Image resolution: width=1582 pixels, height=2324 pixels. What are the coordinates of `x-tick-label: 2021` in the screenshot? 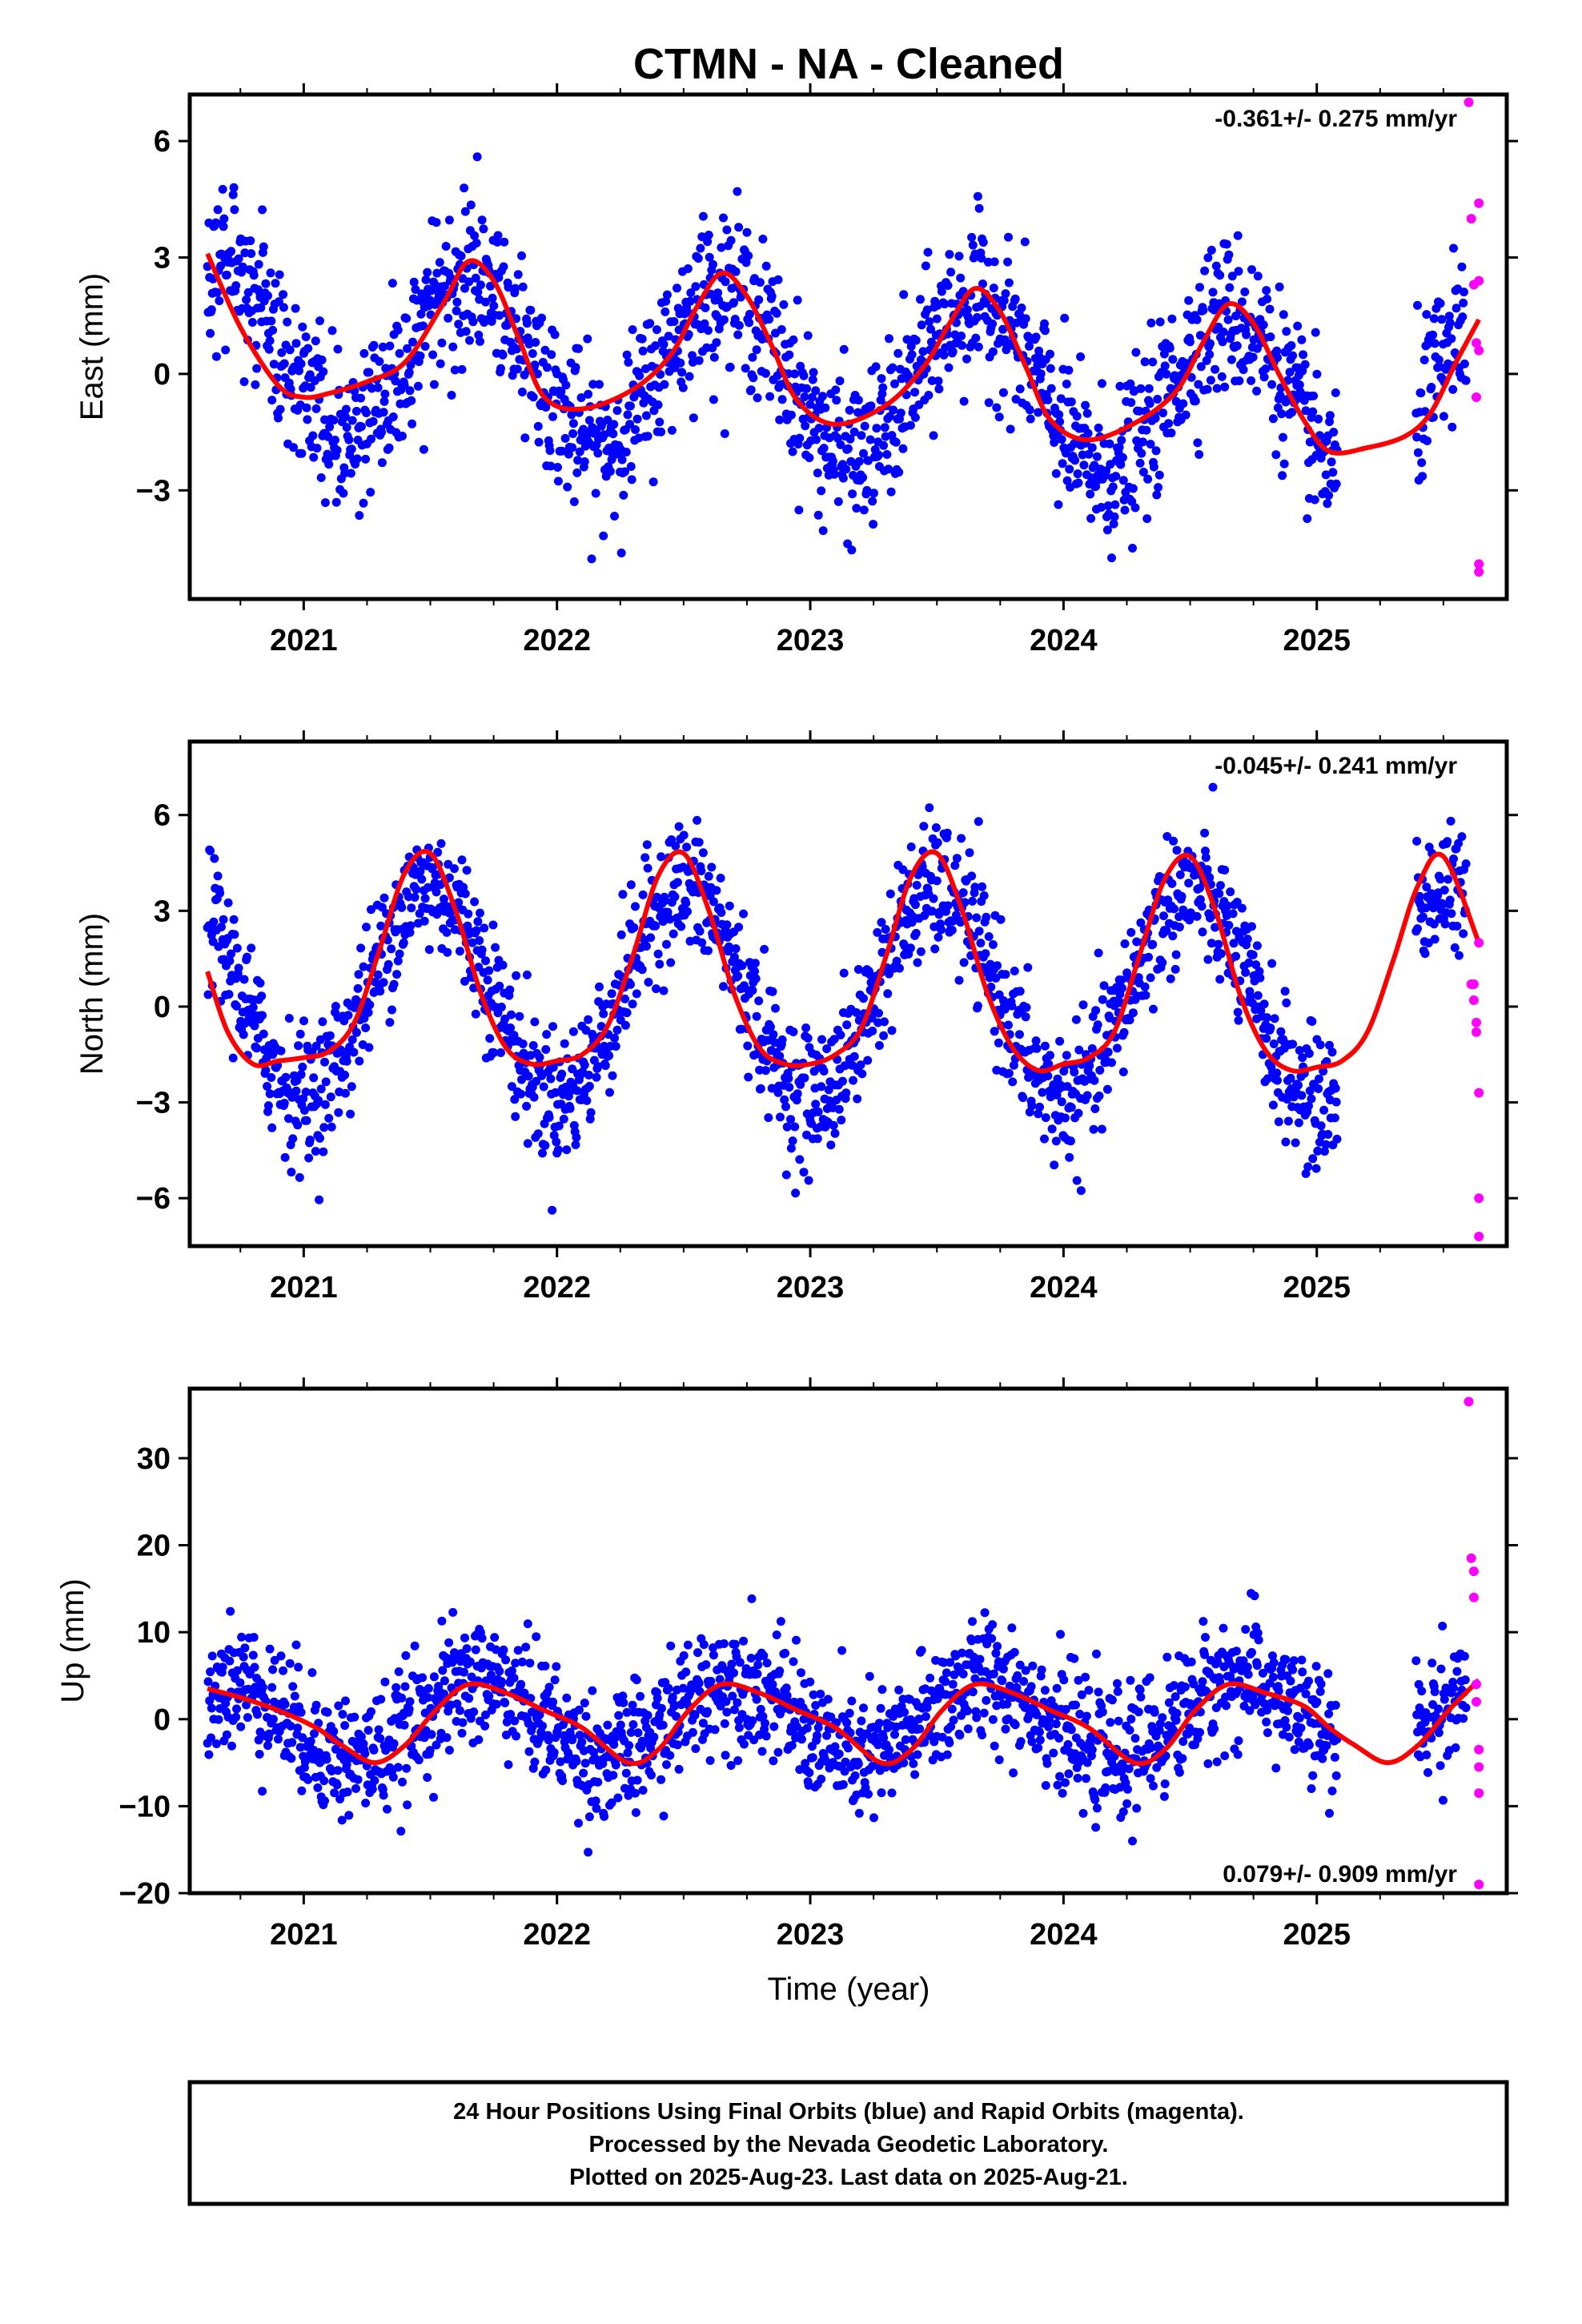 It's located at (304, 1288).